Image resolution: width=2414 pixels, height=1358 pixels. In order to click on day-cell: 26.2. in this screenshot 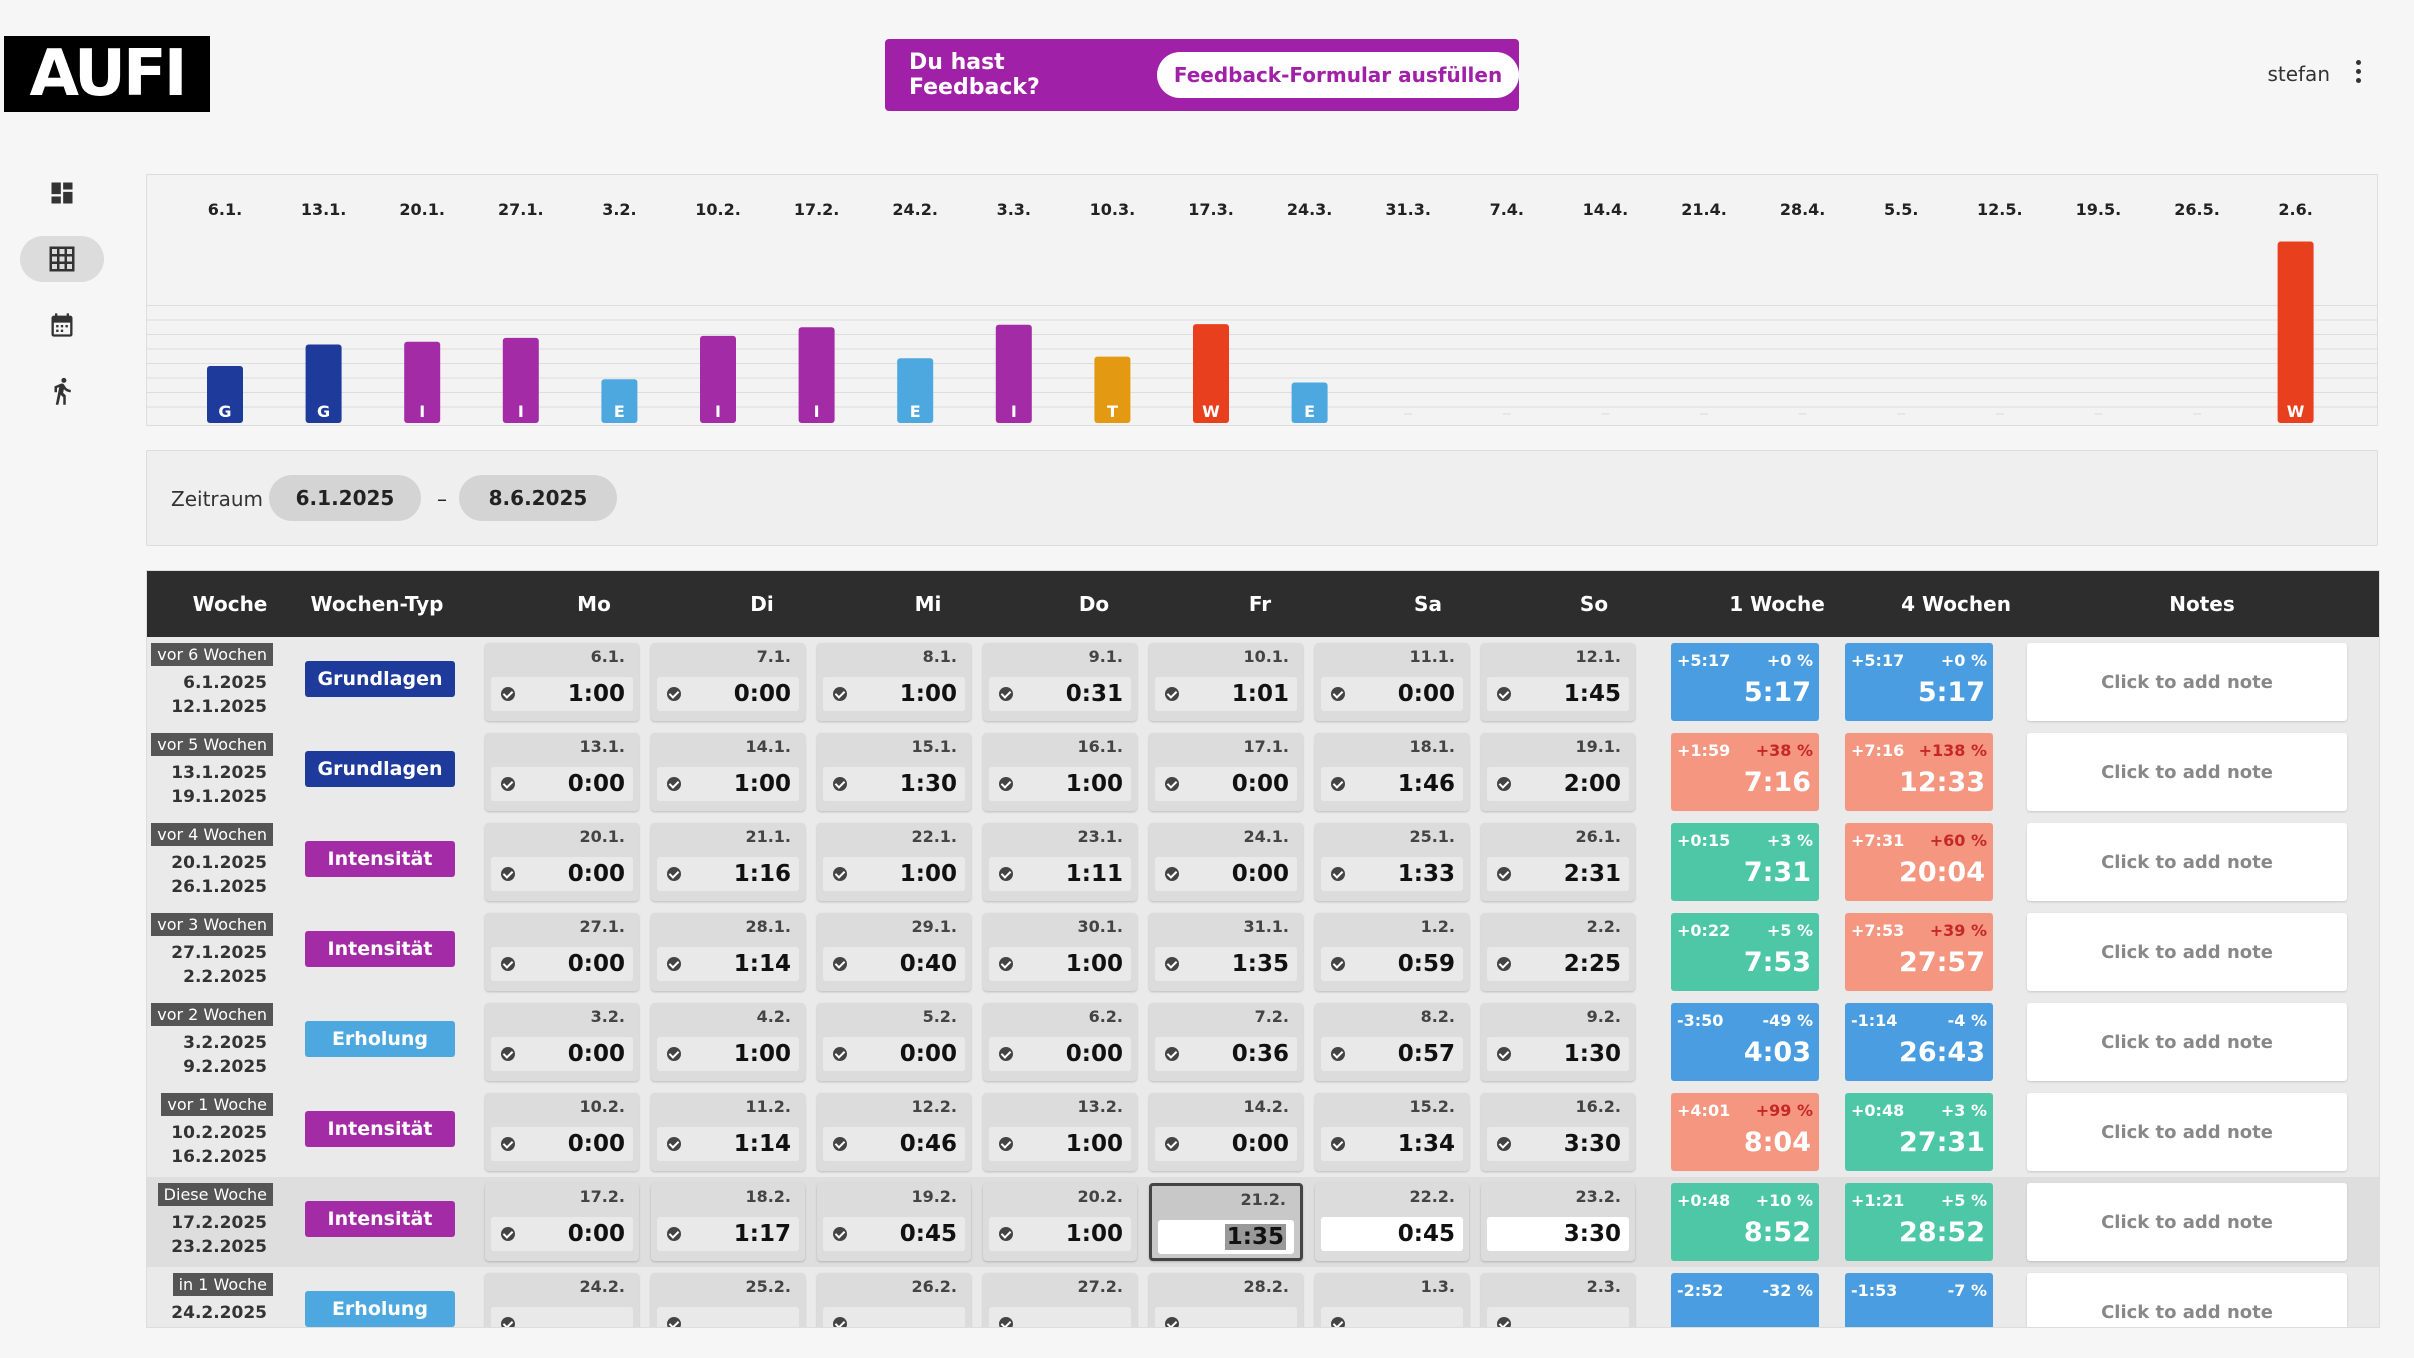, I will do `click(894, 1300)`.